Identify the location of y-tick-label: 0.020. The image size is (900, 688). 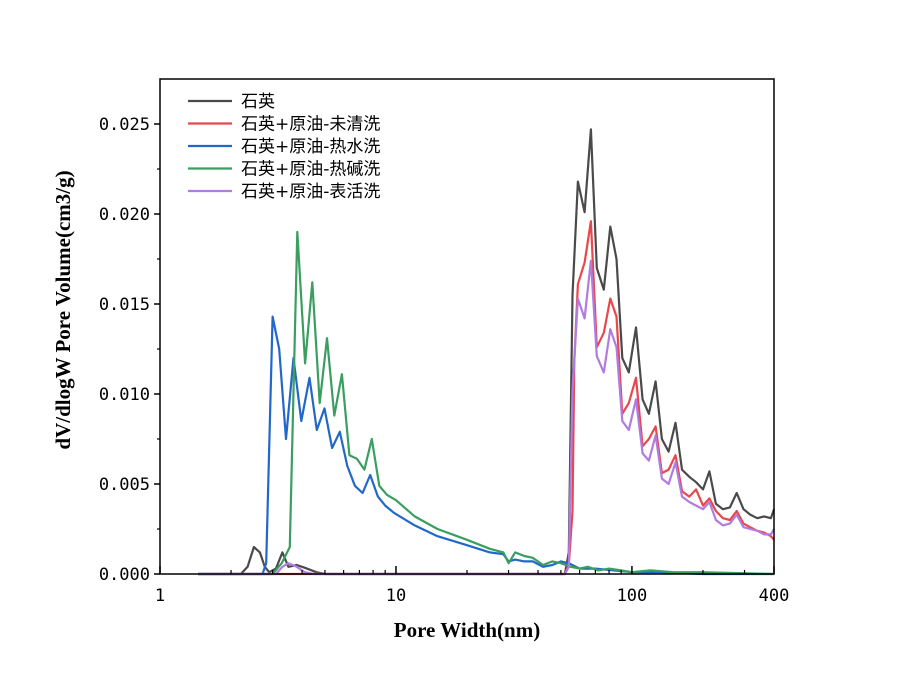
(124, 215).